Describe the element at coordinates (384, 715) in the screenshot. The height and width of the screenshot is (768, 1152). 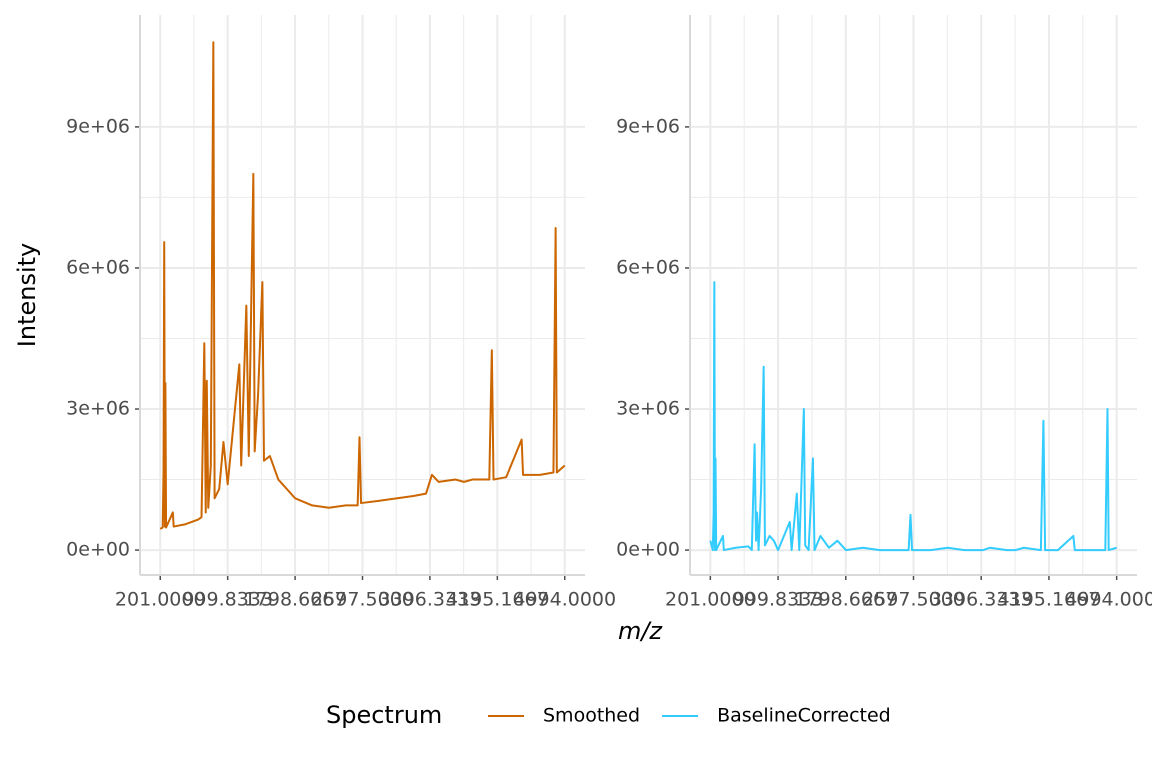
I see `legend-title: Spectrum` at that location.